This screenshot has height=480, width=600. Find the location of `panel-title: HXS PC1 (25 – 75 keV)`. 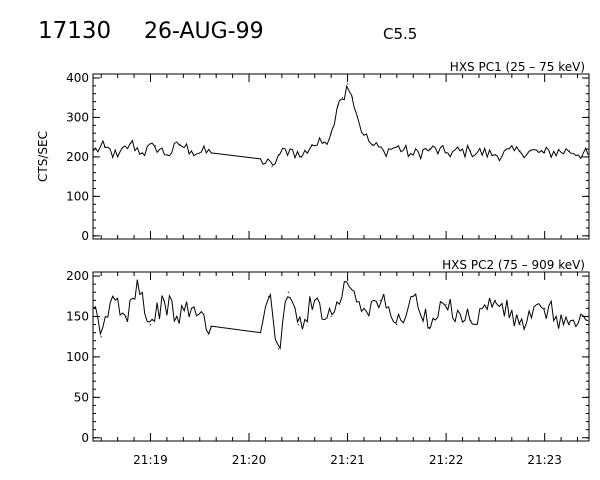

panel-title: HXS PC1 (25 – 75 keV) is located at coordinates (517, 67).